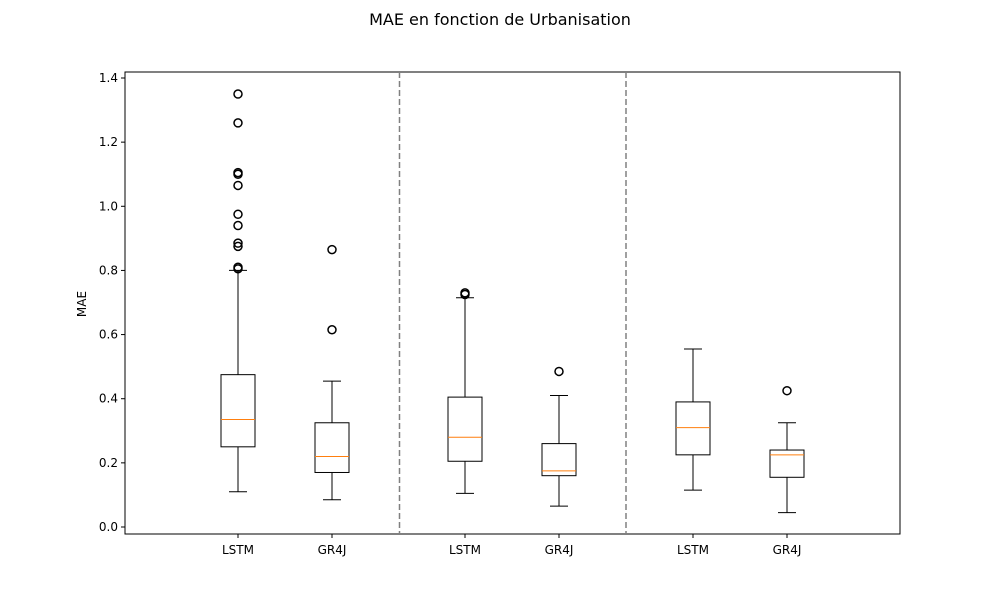 The height and width of the screenshot is (600, 1000). What do you see at coordinates (108, 527) in the screenshot?
I see `y-tick-label: 0.0` at bounding box center [108, 527].